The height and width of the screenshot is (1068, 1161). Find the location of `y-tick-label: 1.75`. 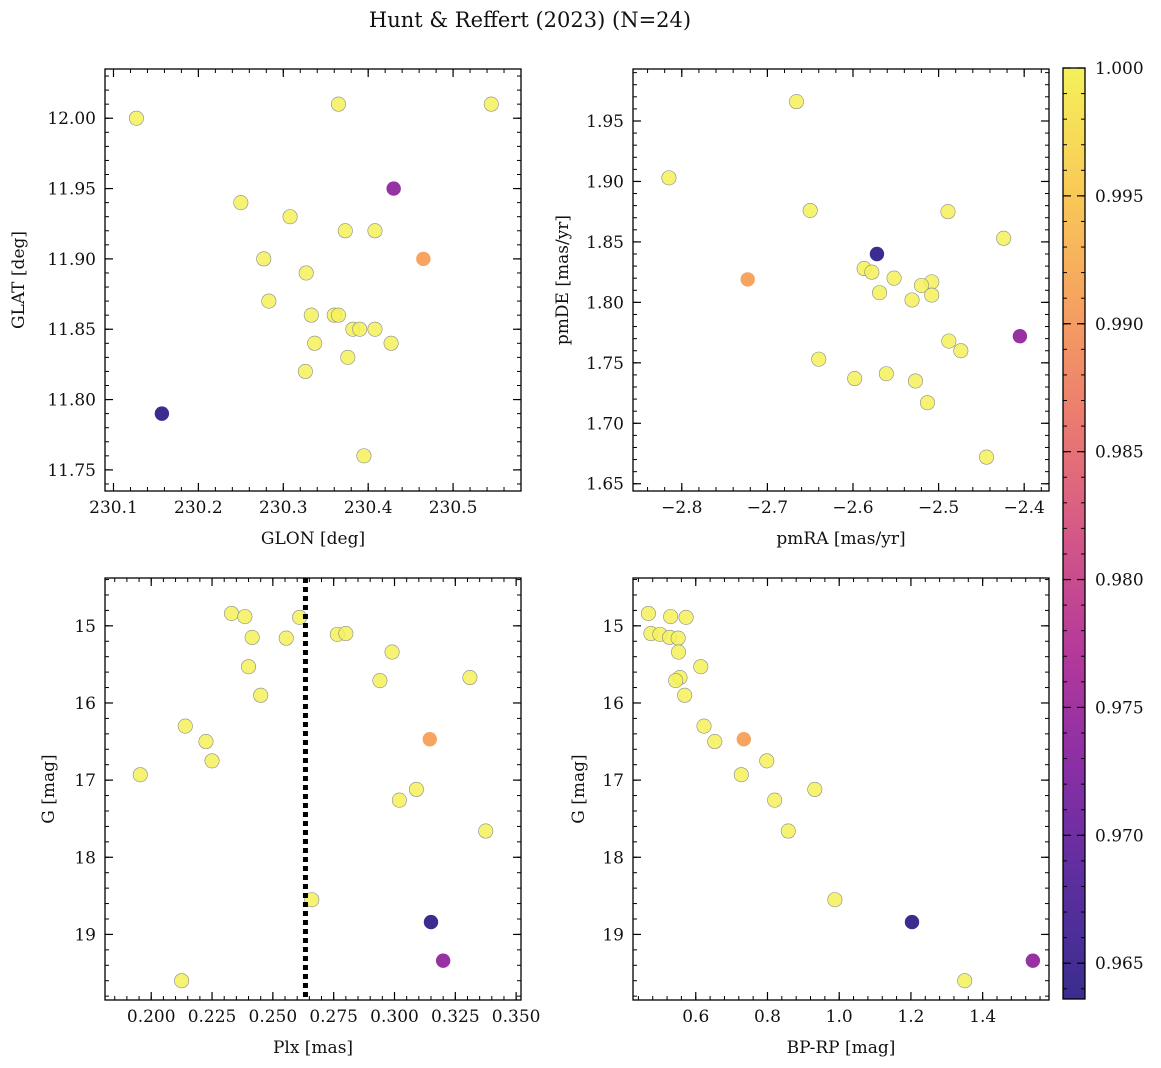

y-tick-label: 1.75 is located at coordinates (605, 364).